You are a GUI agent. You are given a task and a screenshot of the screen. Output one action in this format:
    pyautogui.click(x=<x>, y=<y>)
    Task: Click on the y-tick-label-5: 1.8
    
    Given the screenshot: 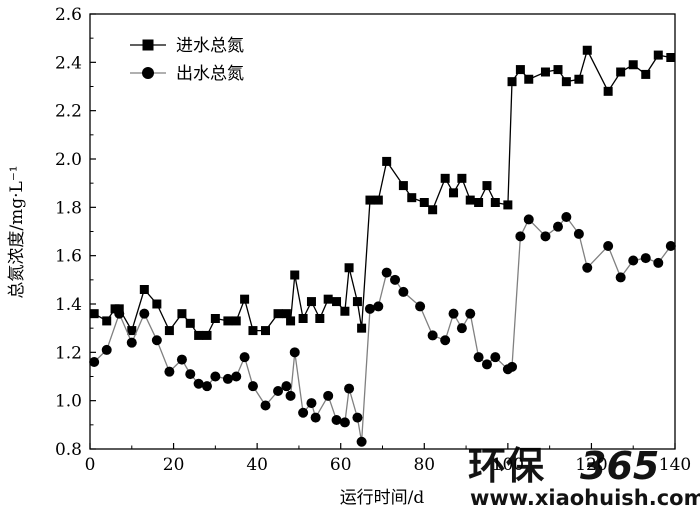 What is the action you would take?
    pyautogui.click(x=68, y=208)
    